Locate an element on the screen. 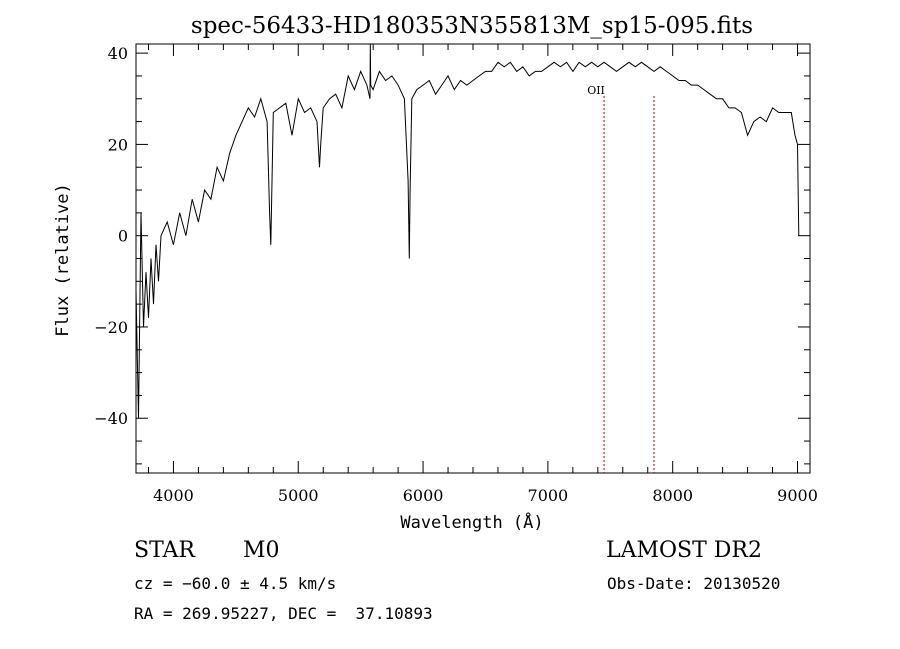  y-tick-label: −40 is located at coordinates (111, 418).